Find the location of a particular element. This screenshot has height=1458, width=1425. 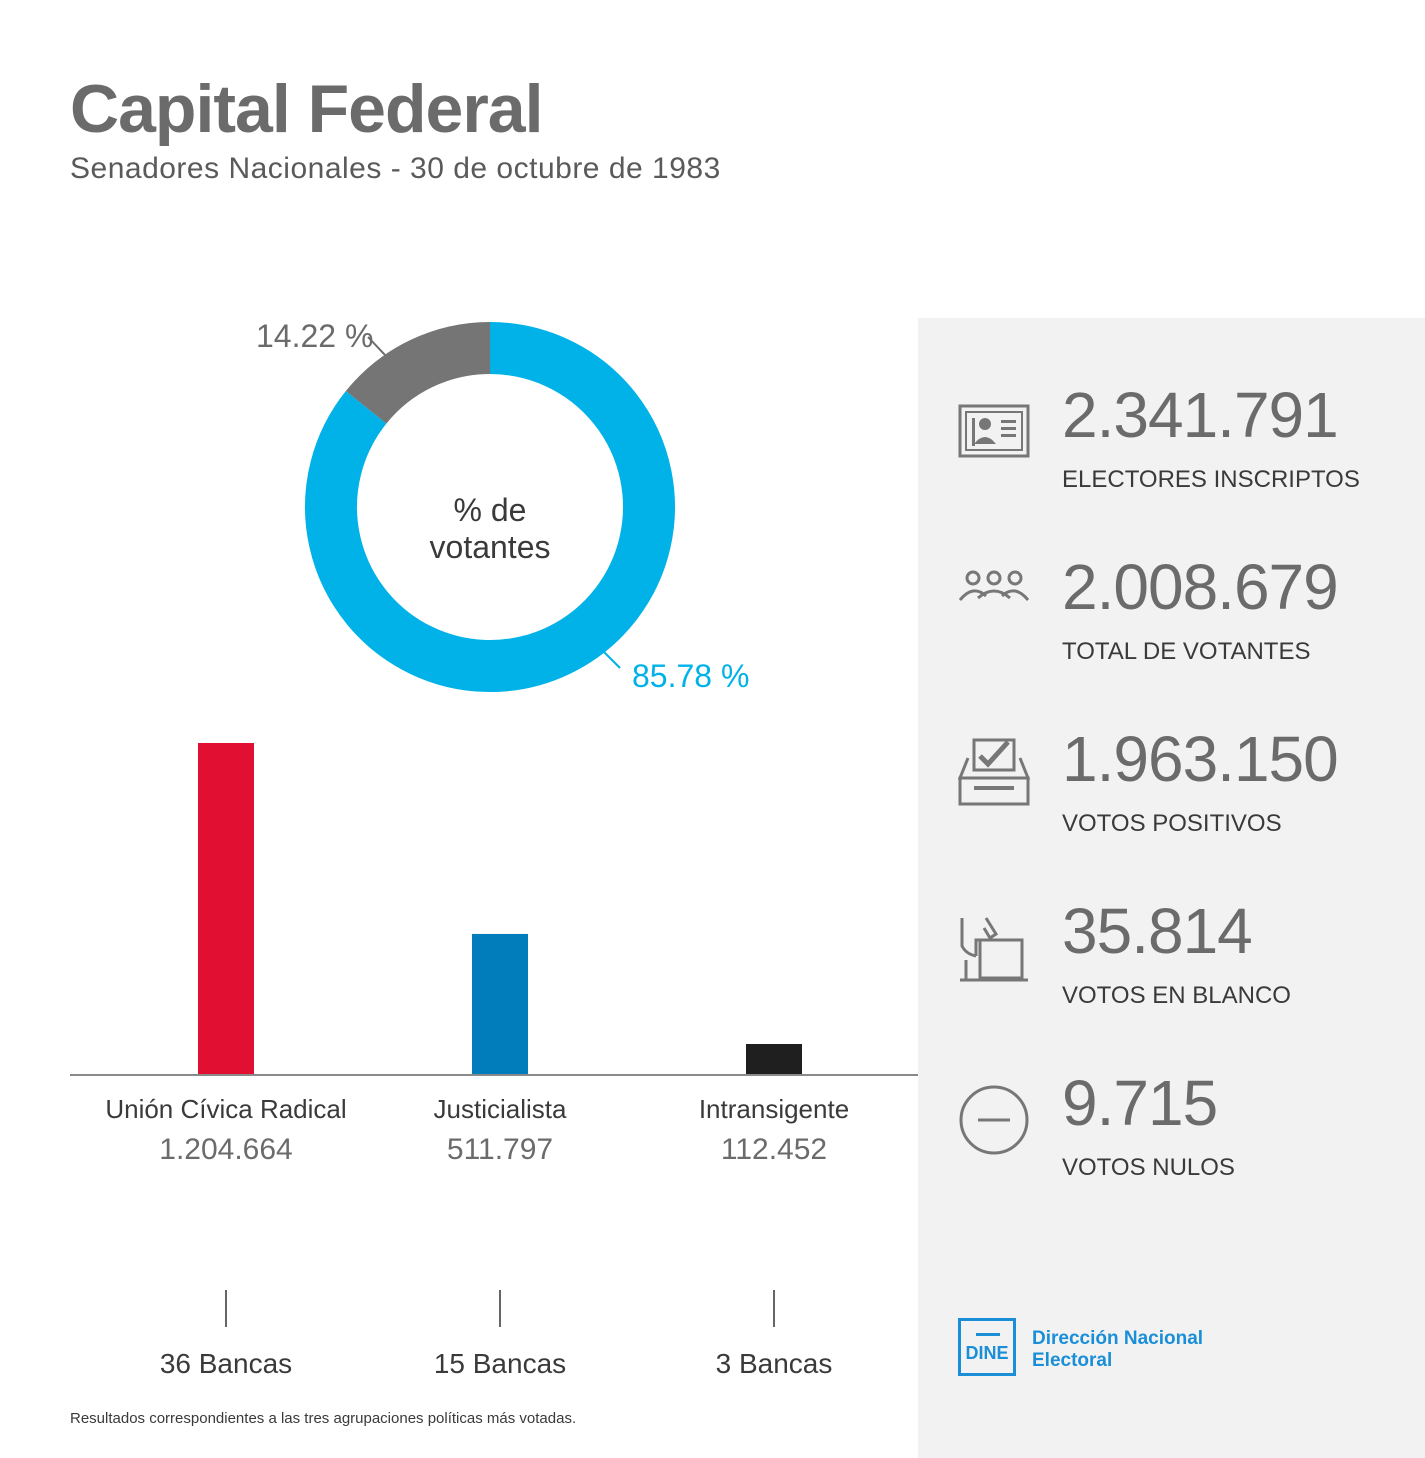

category-justicialista: Justicialista 511.797 is located at coordinates (500, 1130).